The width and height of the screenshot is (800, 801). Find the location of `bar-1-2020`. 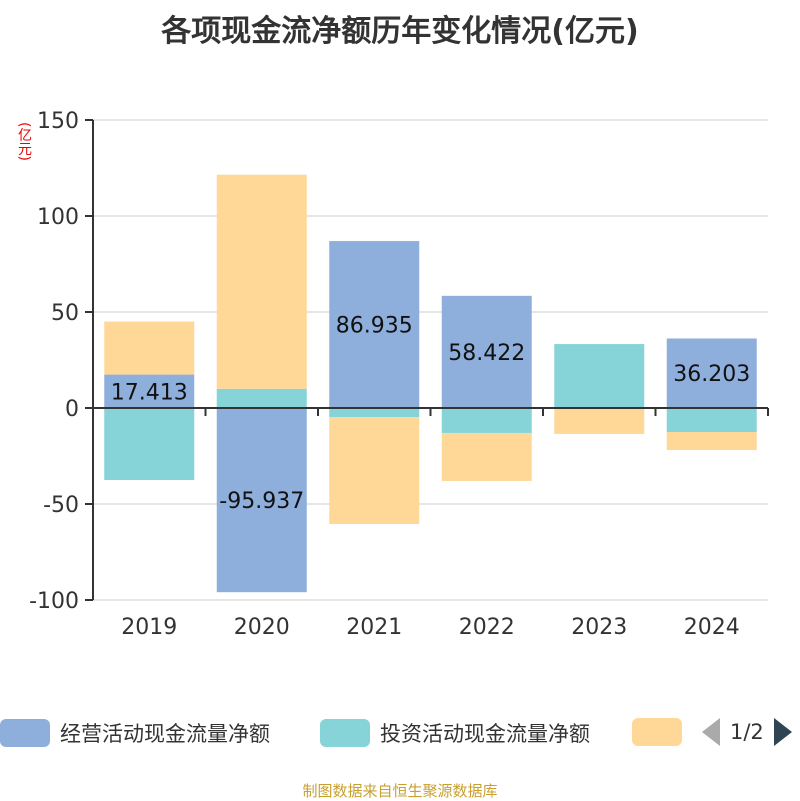

bar-1-2020 is located at coordinates (261, 398).